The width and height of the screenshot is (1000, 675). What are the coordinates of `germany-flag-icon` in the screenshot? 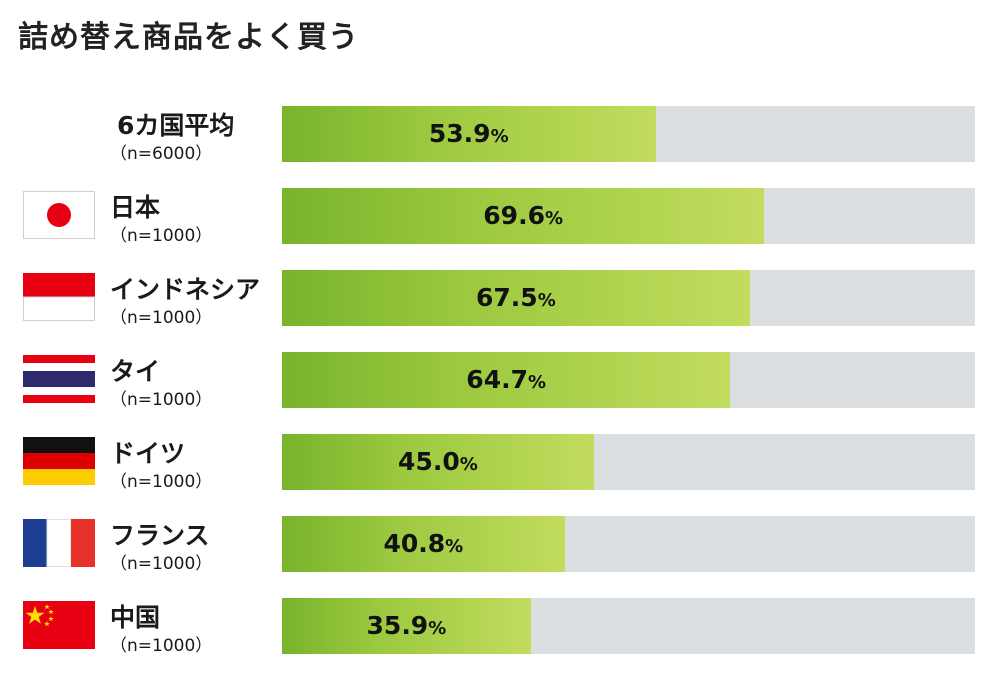 It's located at (59, 461).